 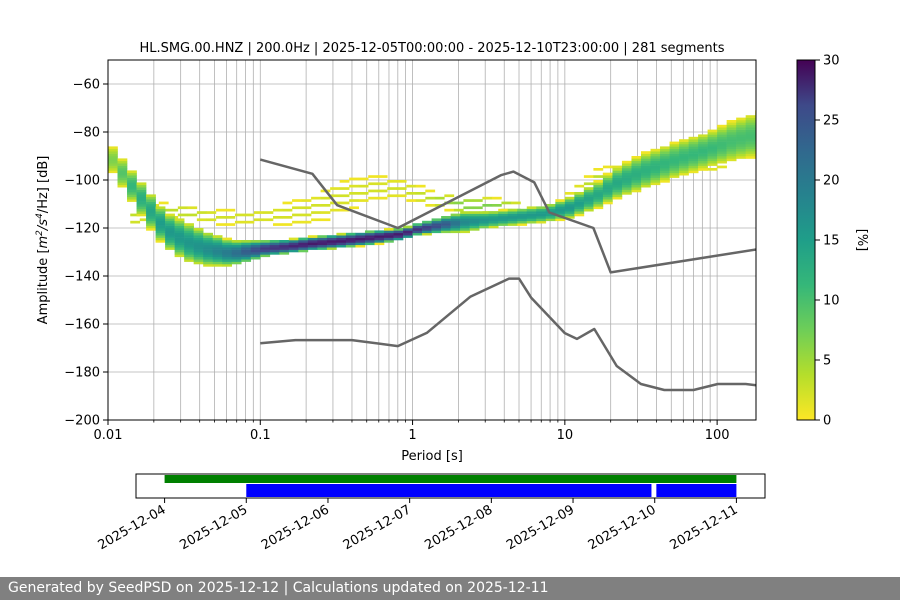 I want to click on colorbar-label: [%], so click(x=861, y=240).